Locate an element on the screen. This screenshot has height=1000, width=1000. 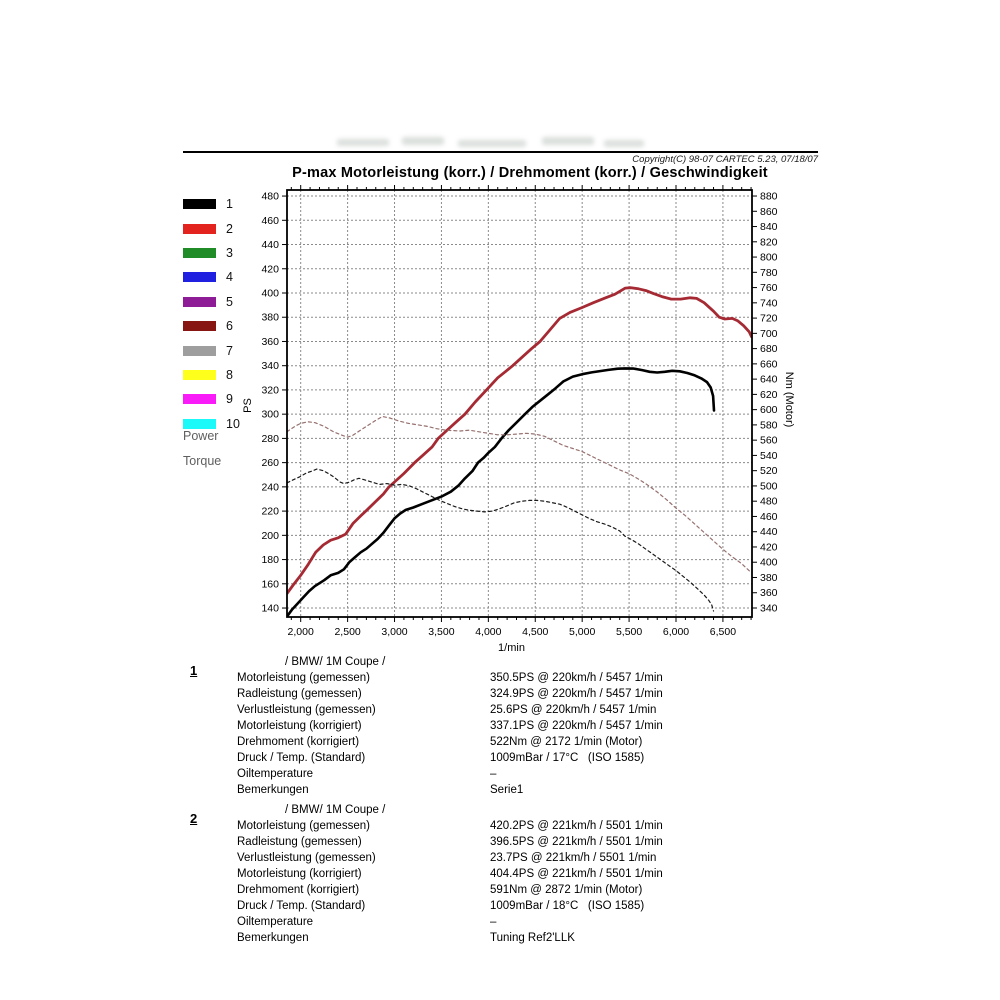
result-value: – is located at coordinates (493, 774).